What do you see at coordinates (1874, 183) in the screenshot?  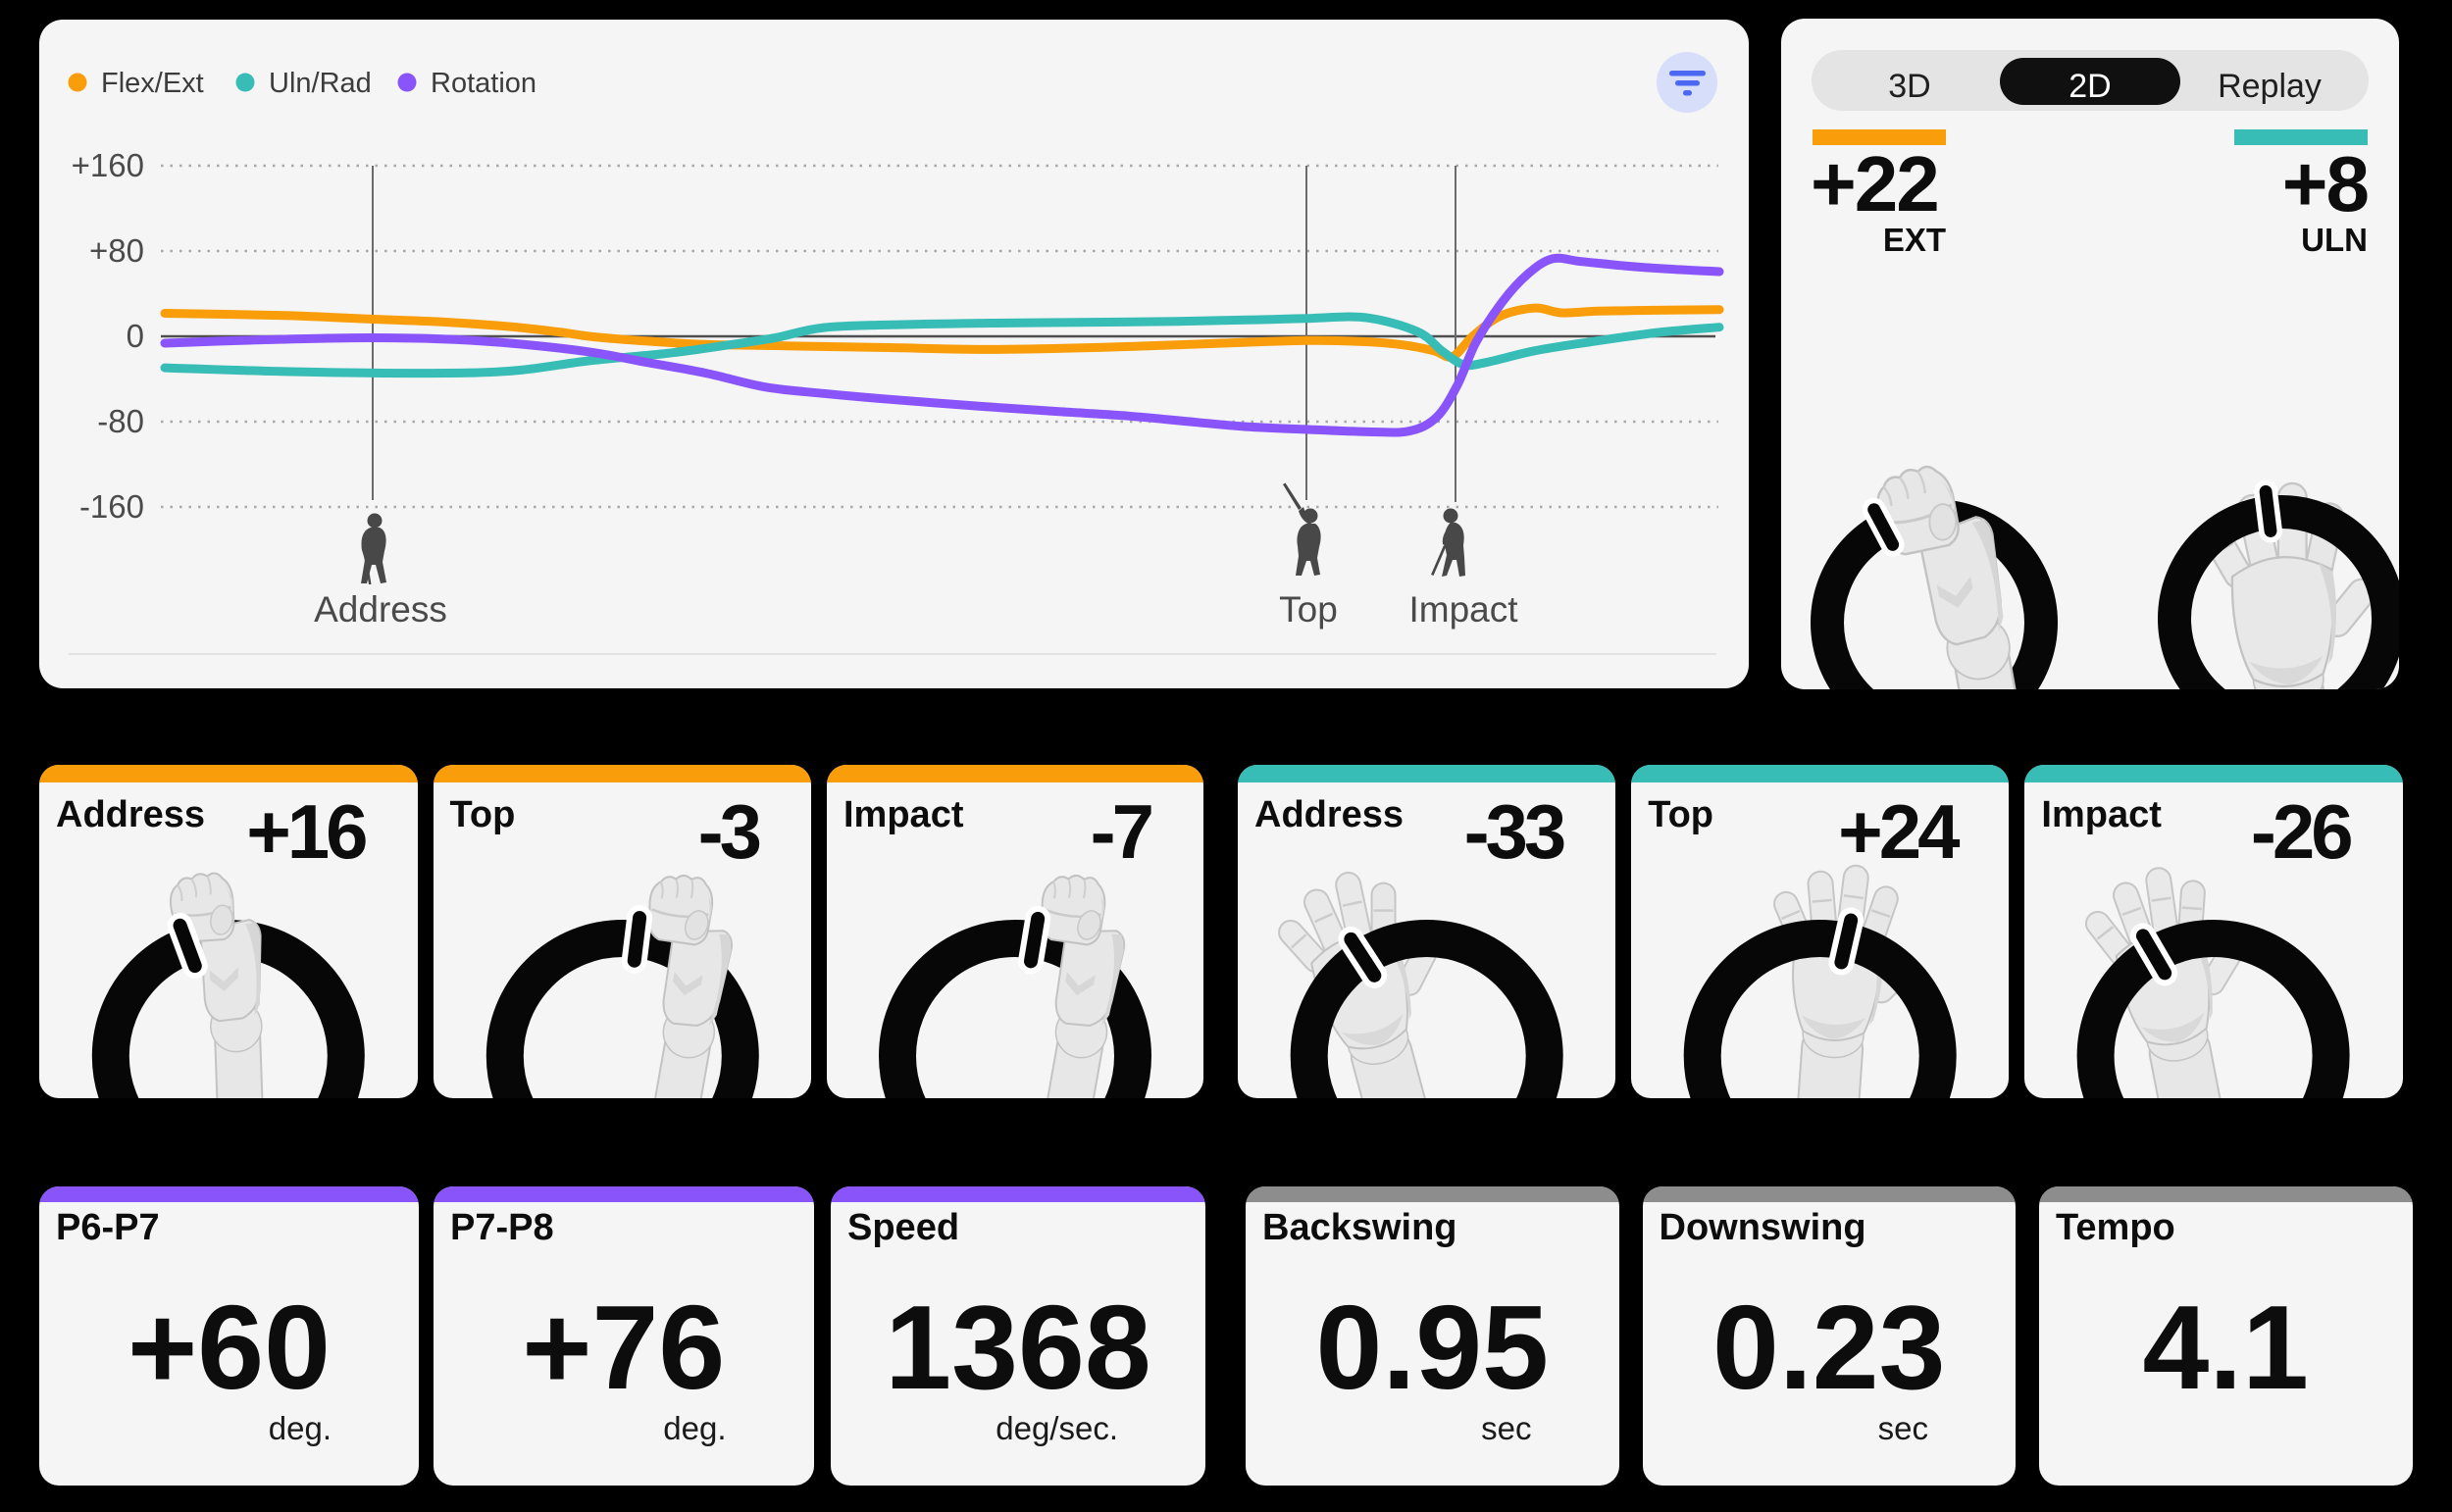 I see `svg-text: +22` at bounding box center [1874, 183].